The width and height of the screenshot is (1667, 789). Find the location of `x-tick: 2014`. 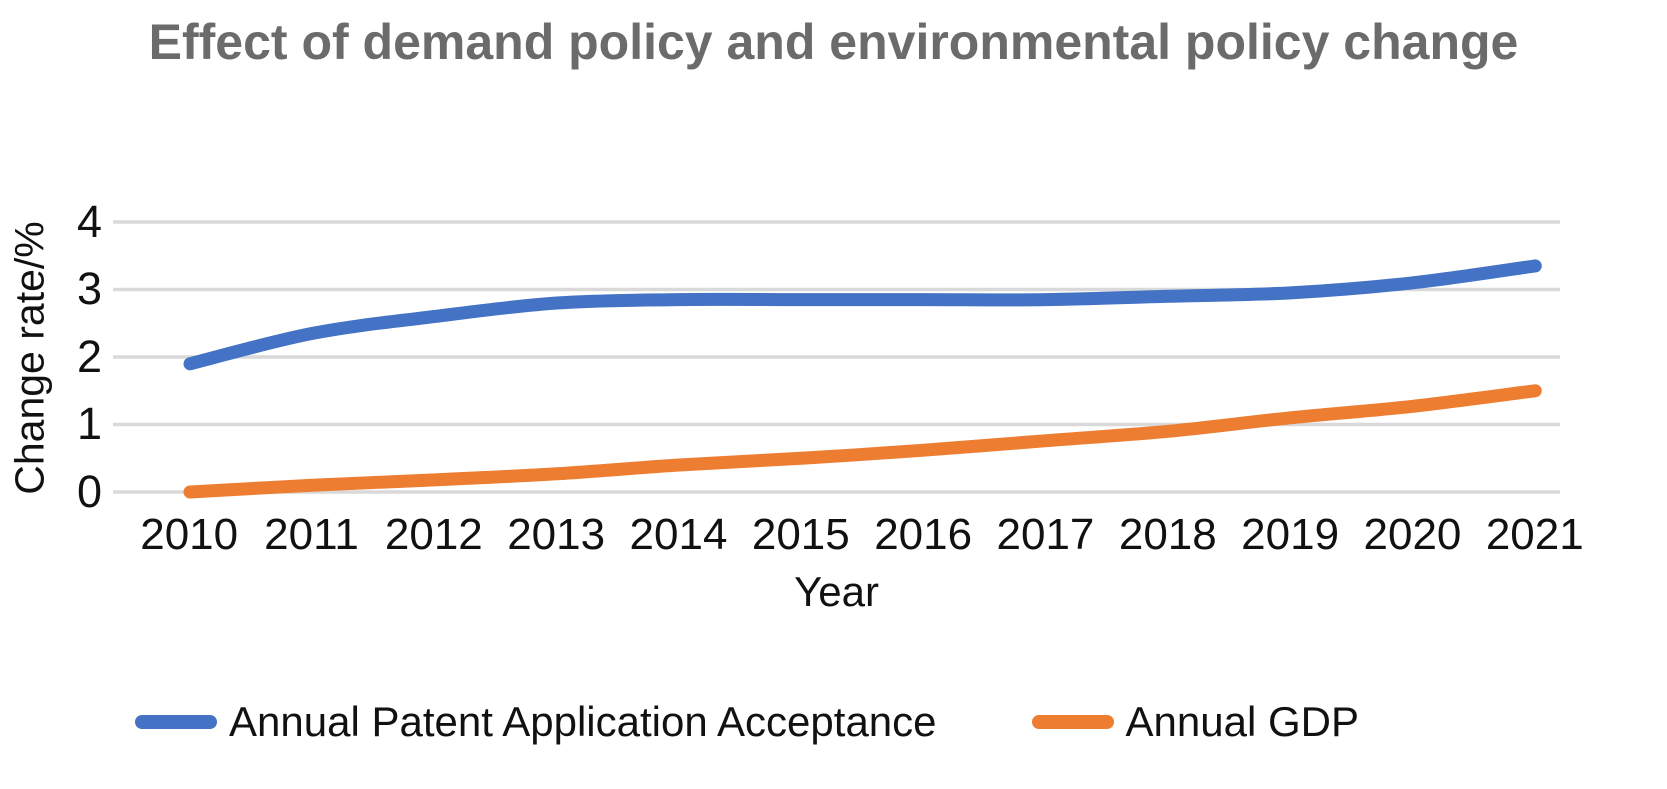

x-tick: 2014 is located at coordinates (678, 534).